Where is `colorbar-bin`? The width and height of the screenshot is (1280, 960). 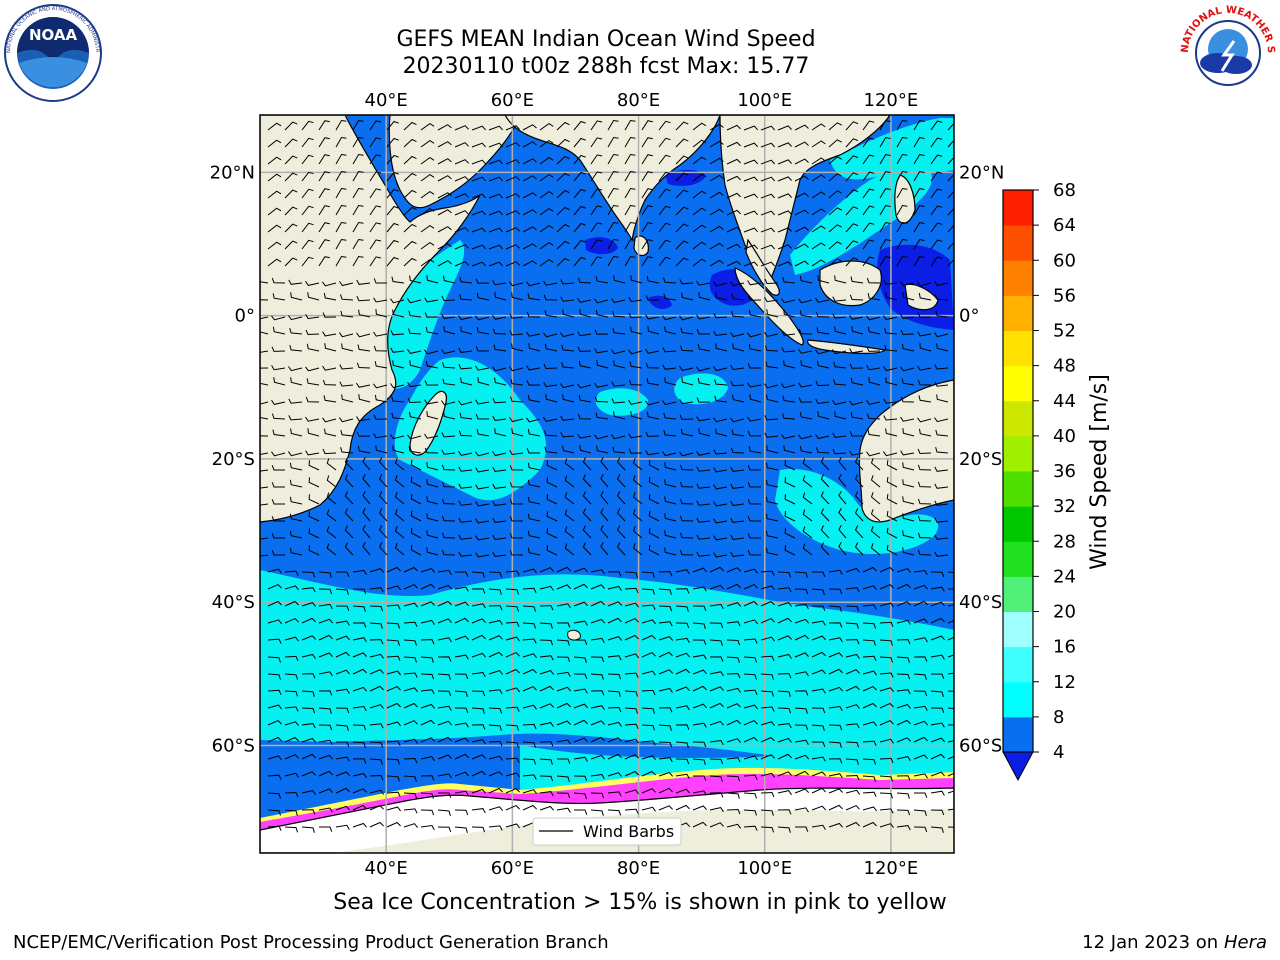
colorbar-bin is located at coordinates (1018, 734).